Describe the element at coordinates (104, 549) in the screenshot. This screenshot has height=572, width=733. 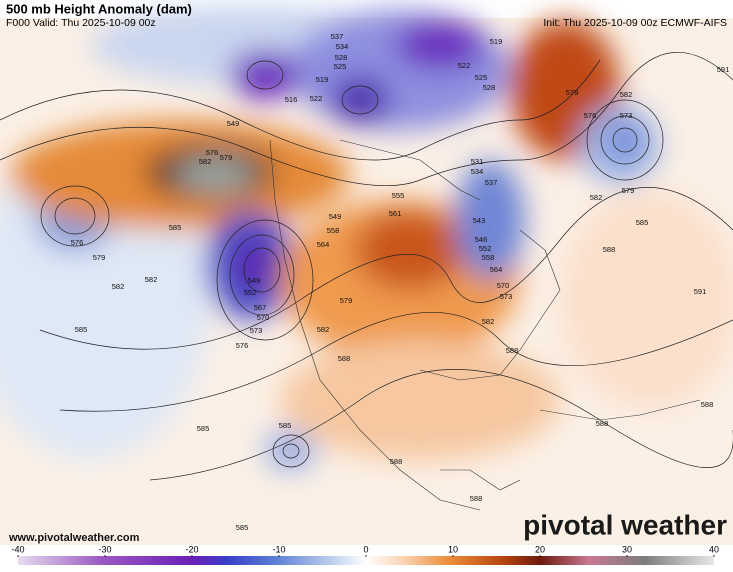
I see `colorbar-tick-label: -30` at that location.